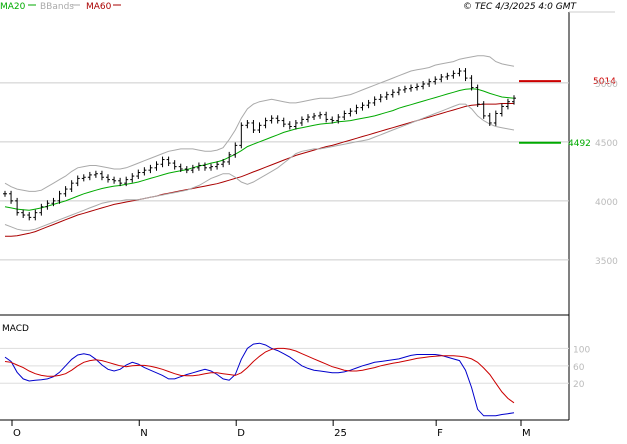 The height and width of the screenshot is (444, 627). What do you see at coordinates (579, 144) in the screenshot?
I see `level-label-4492: 4492` at bounding box center [579, 144].